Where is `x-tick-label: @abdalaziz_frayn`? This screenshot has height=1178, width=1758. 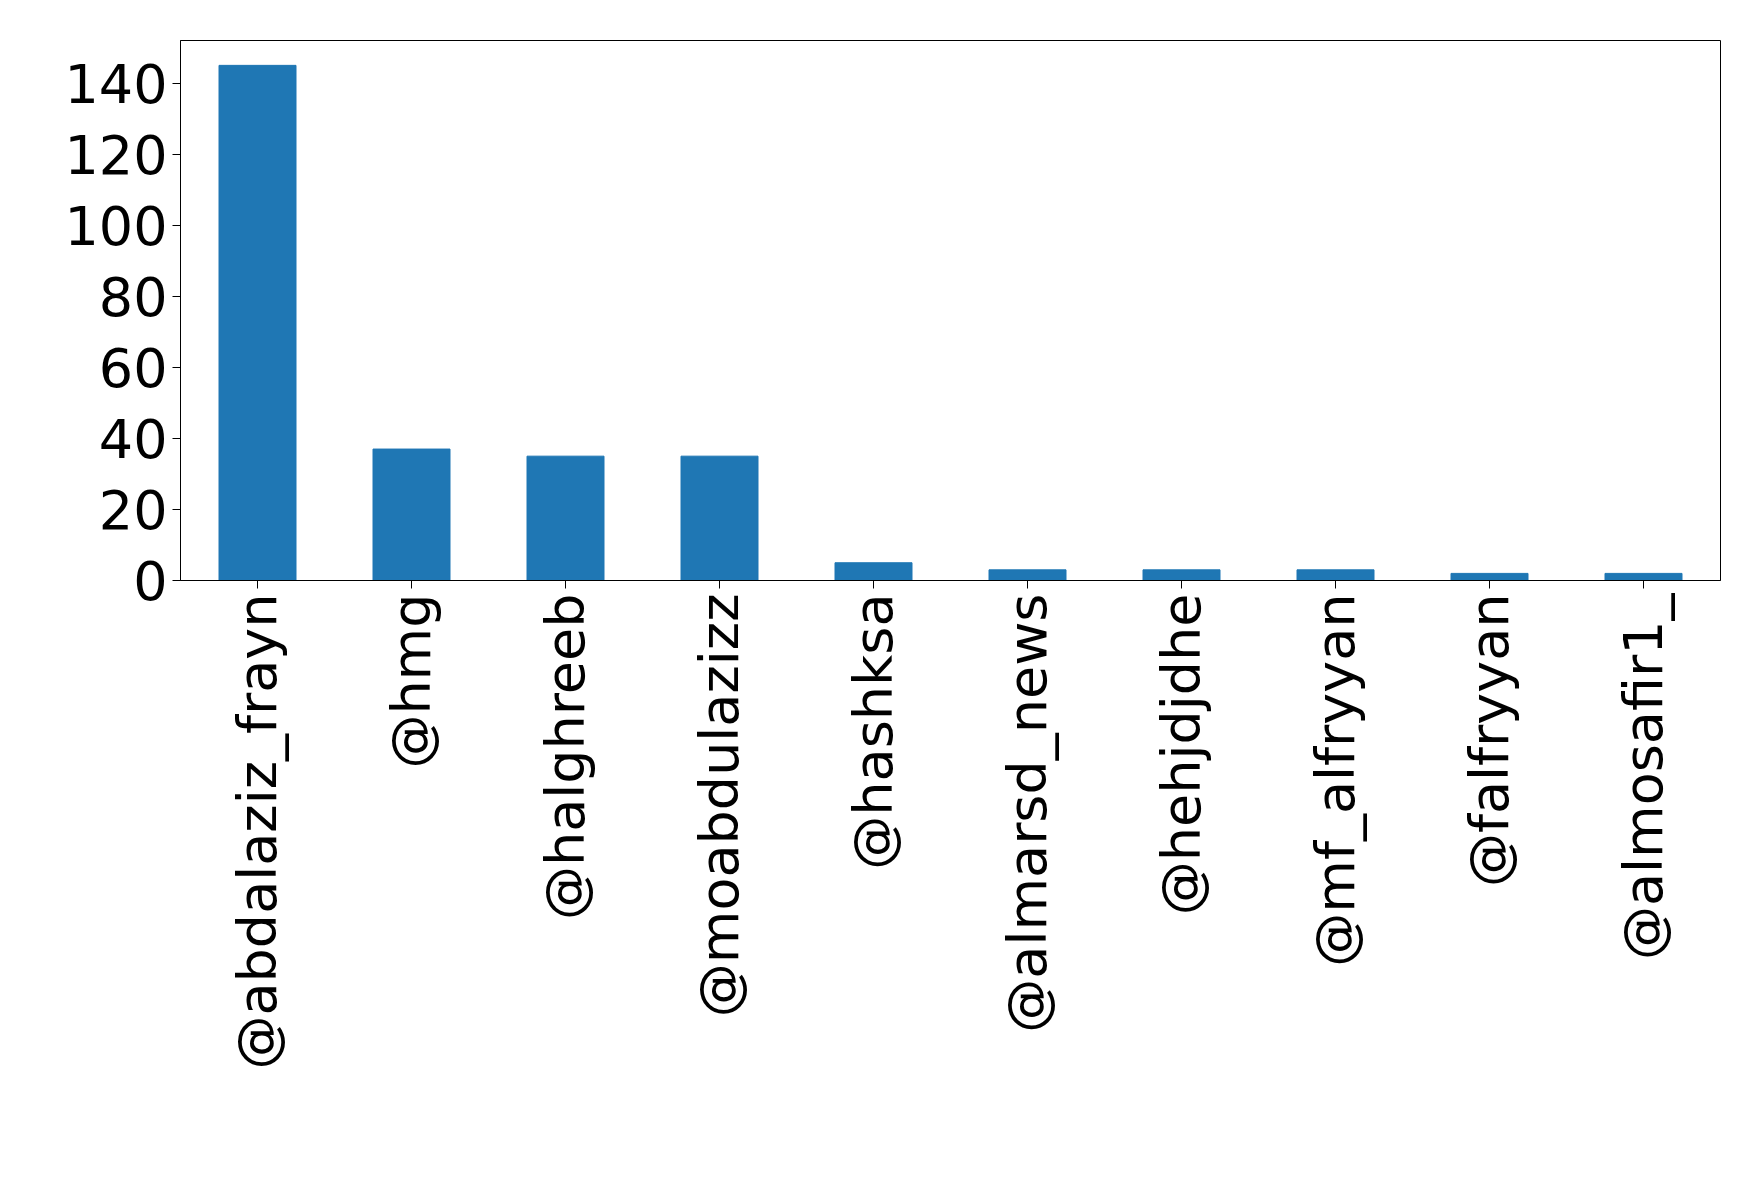 x-tick-label: @abdalaziz_frayn is located at coordinates (257, 831).